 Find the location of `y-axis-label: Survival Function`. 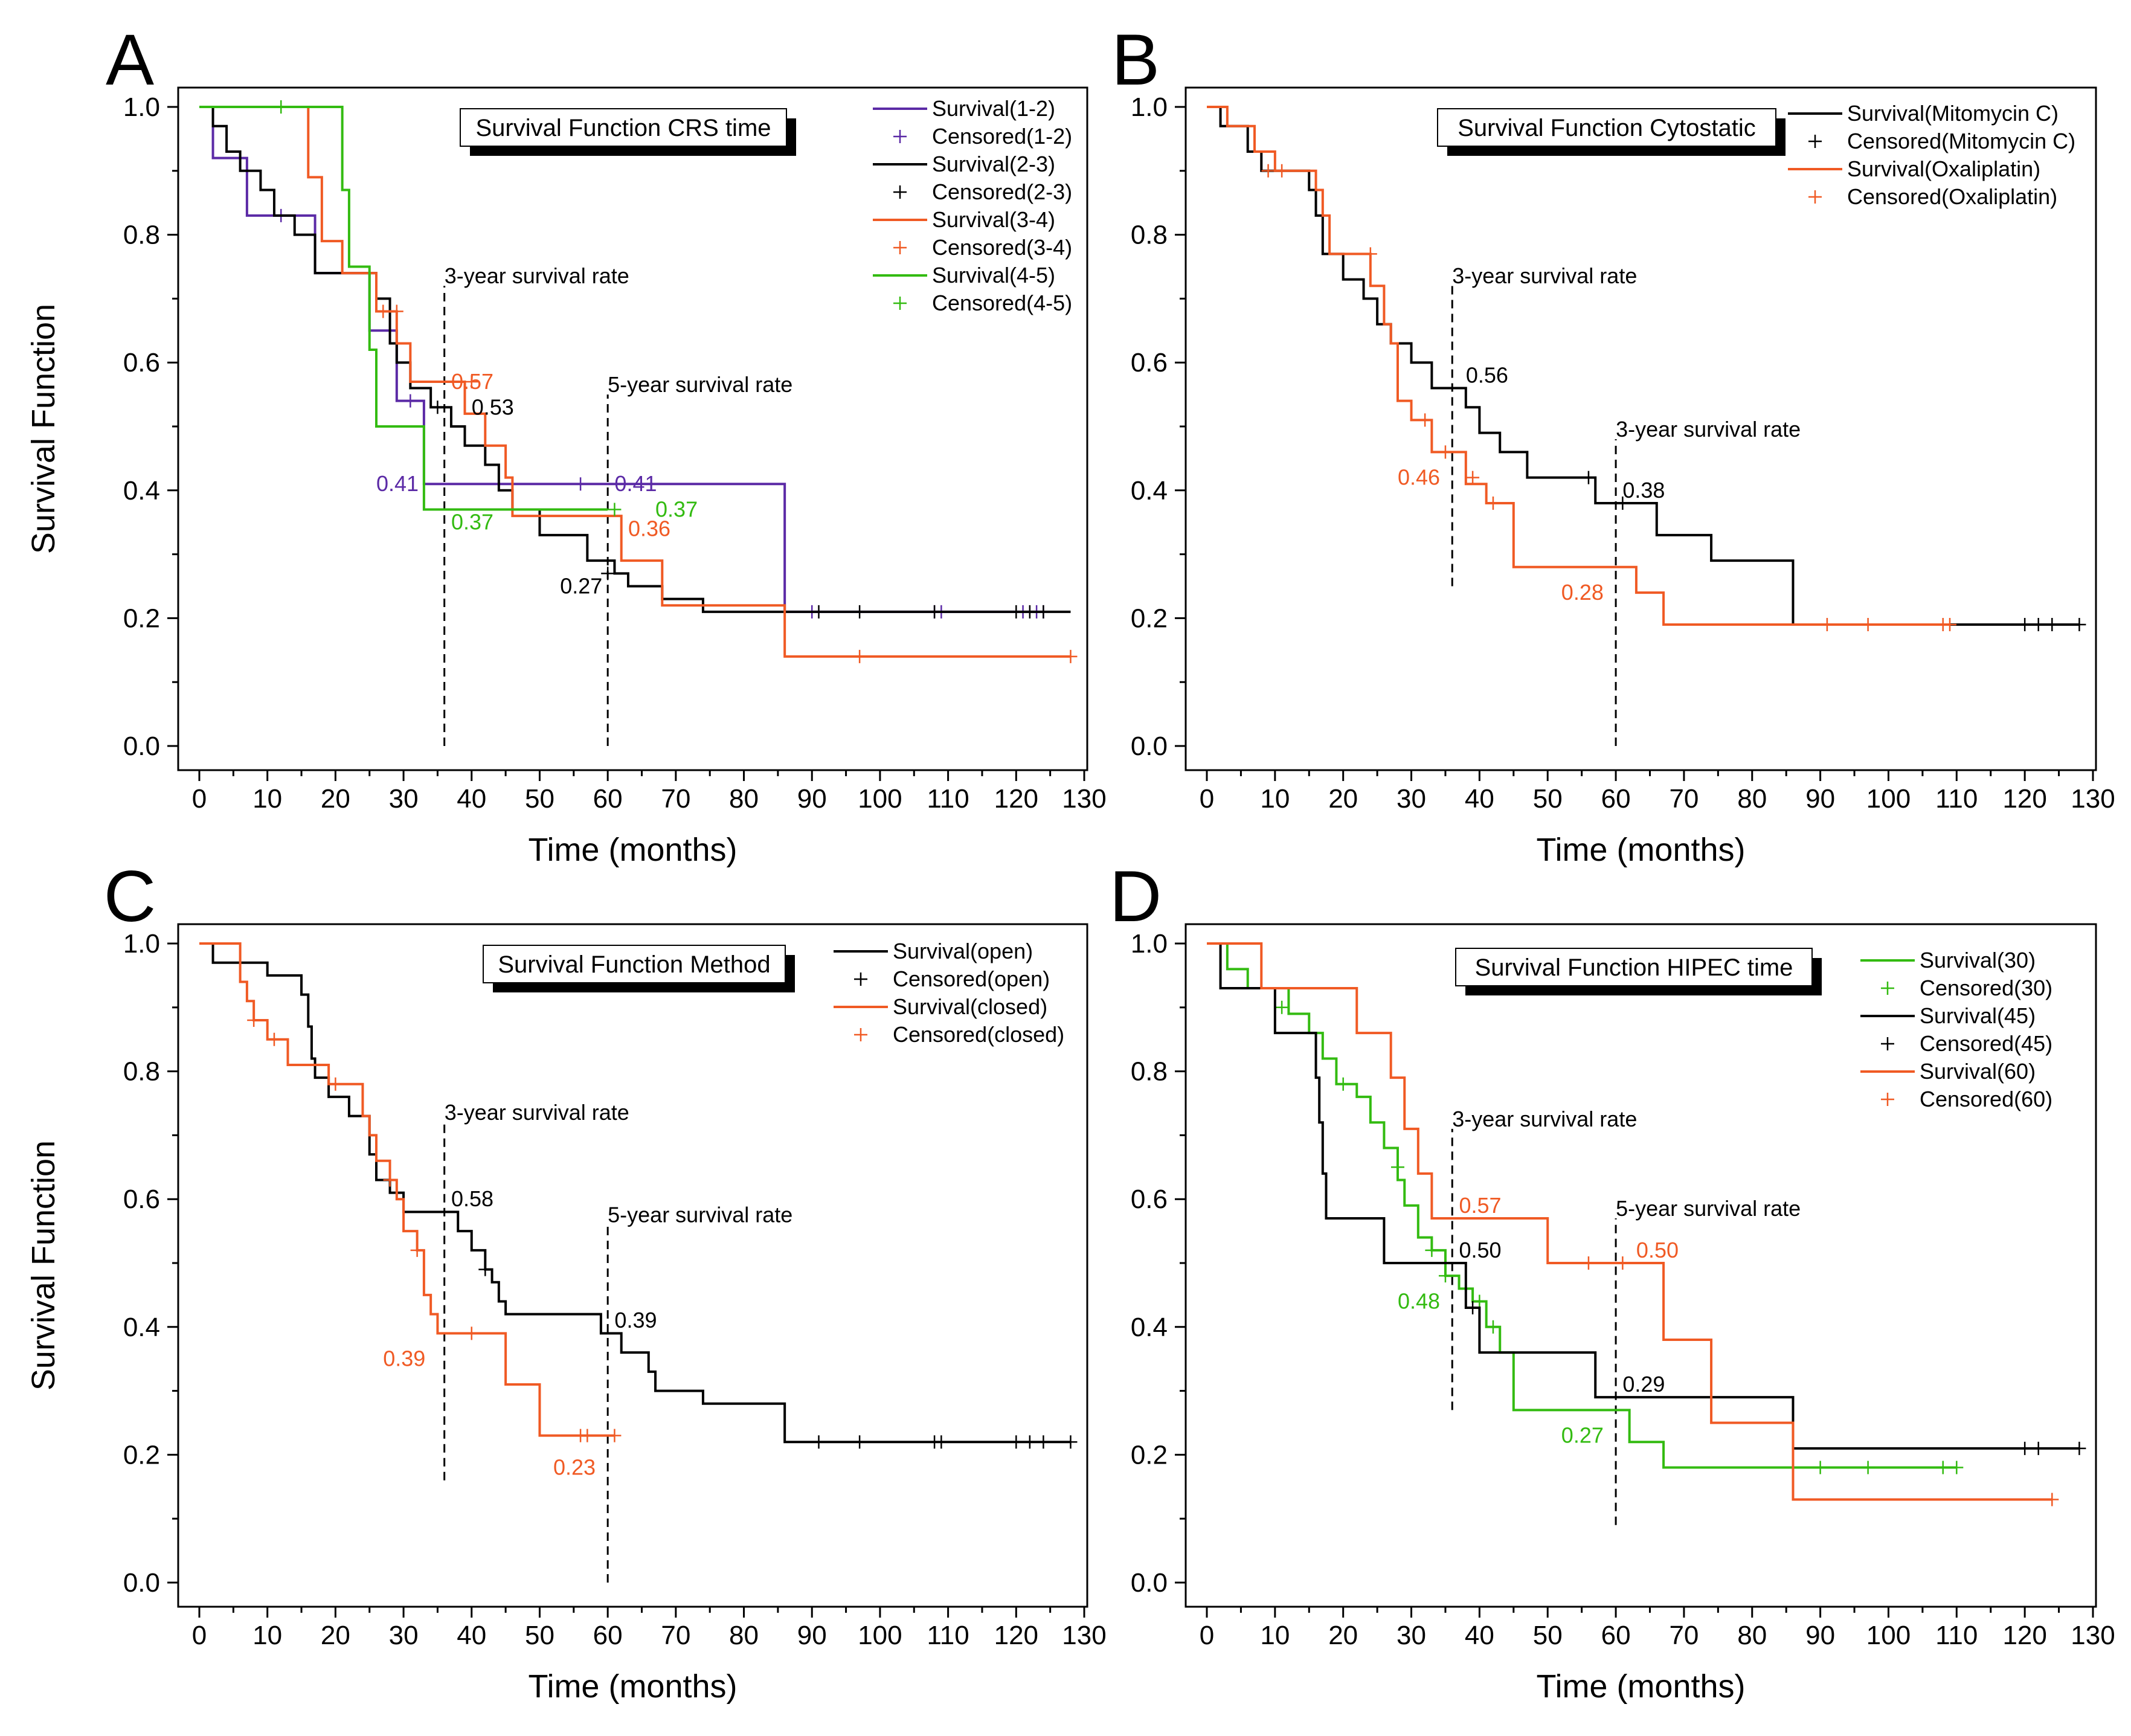

y-axis-label: Survival Function is located at coordinates (43, 1265).